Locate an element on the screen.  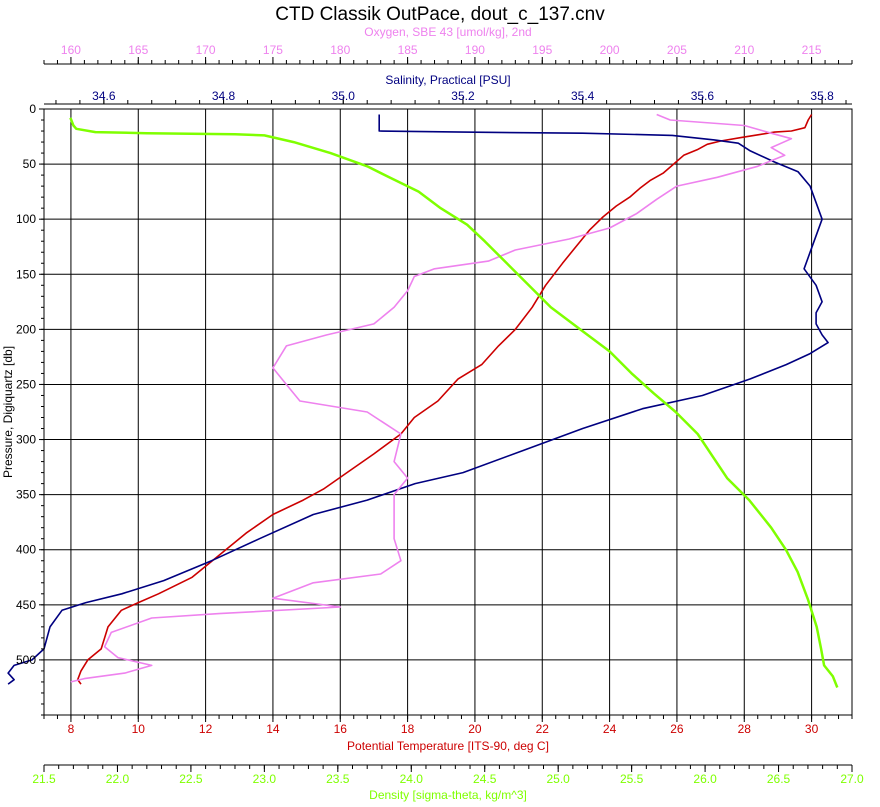
chart-title: CTD Classik OutPace, dout_c_137.cnv is located at coordinates (440, 14).